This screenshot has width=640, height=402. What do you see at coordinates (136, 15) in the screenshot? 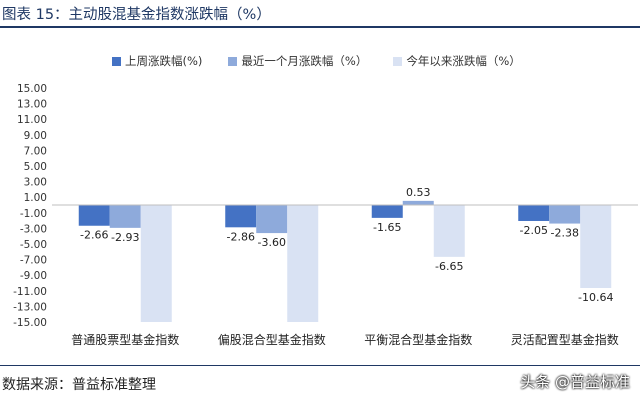
I see `chart-title: 图表 15：主动股混基金指数涨跌幅（%）` at bounding box center [136, 15].